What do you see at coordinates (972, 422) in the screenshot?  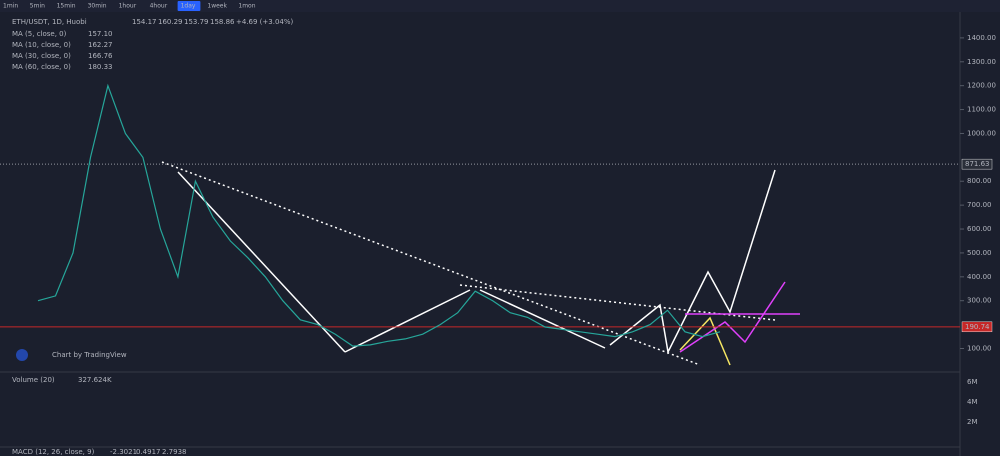 I see `volume-tick-label: 2M` at bounding box center [972, 422].